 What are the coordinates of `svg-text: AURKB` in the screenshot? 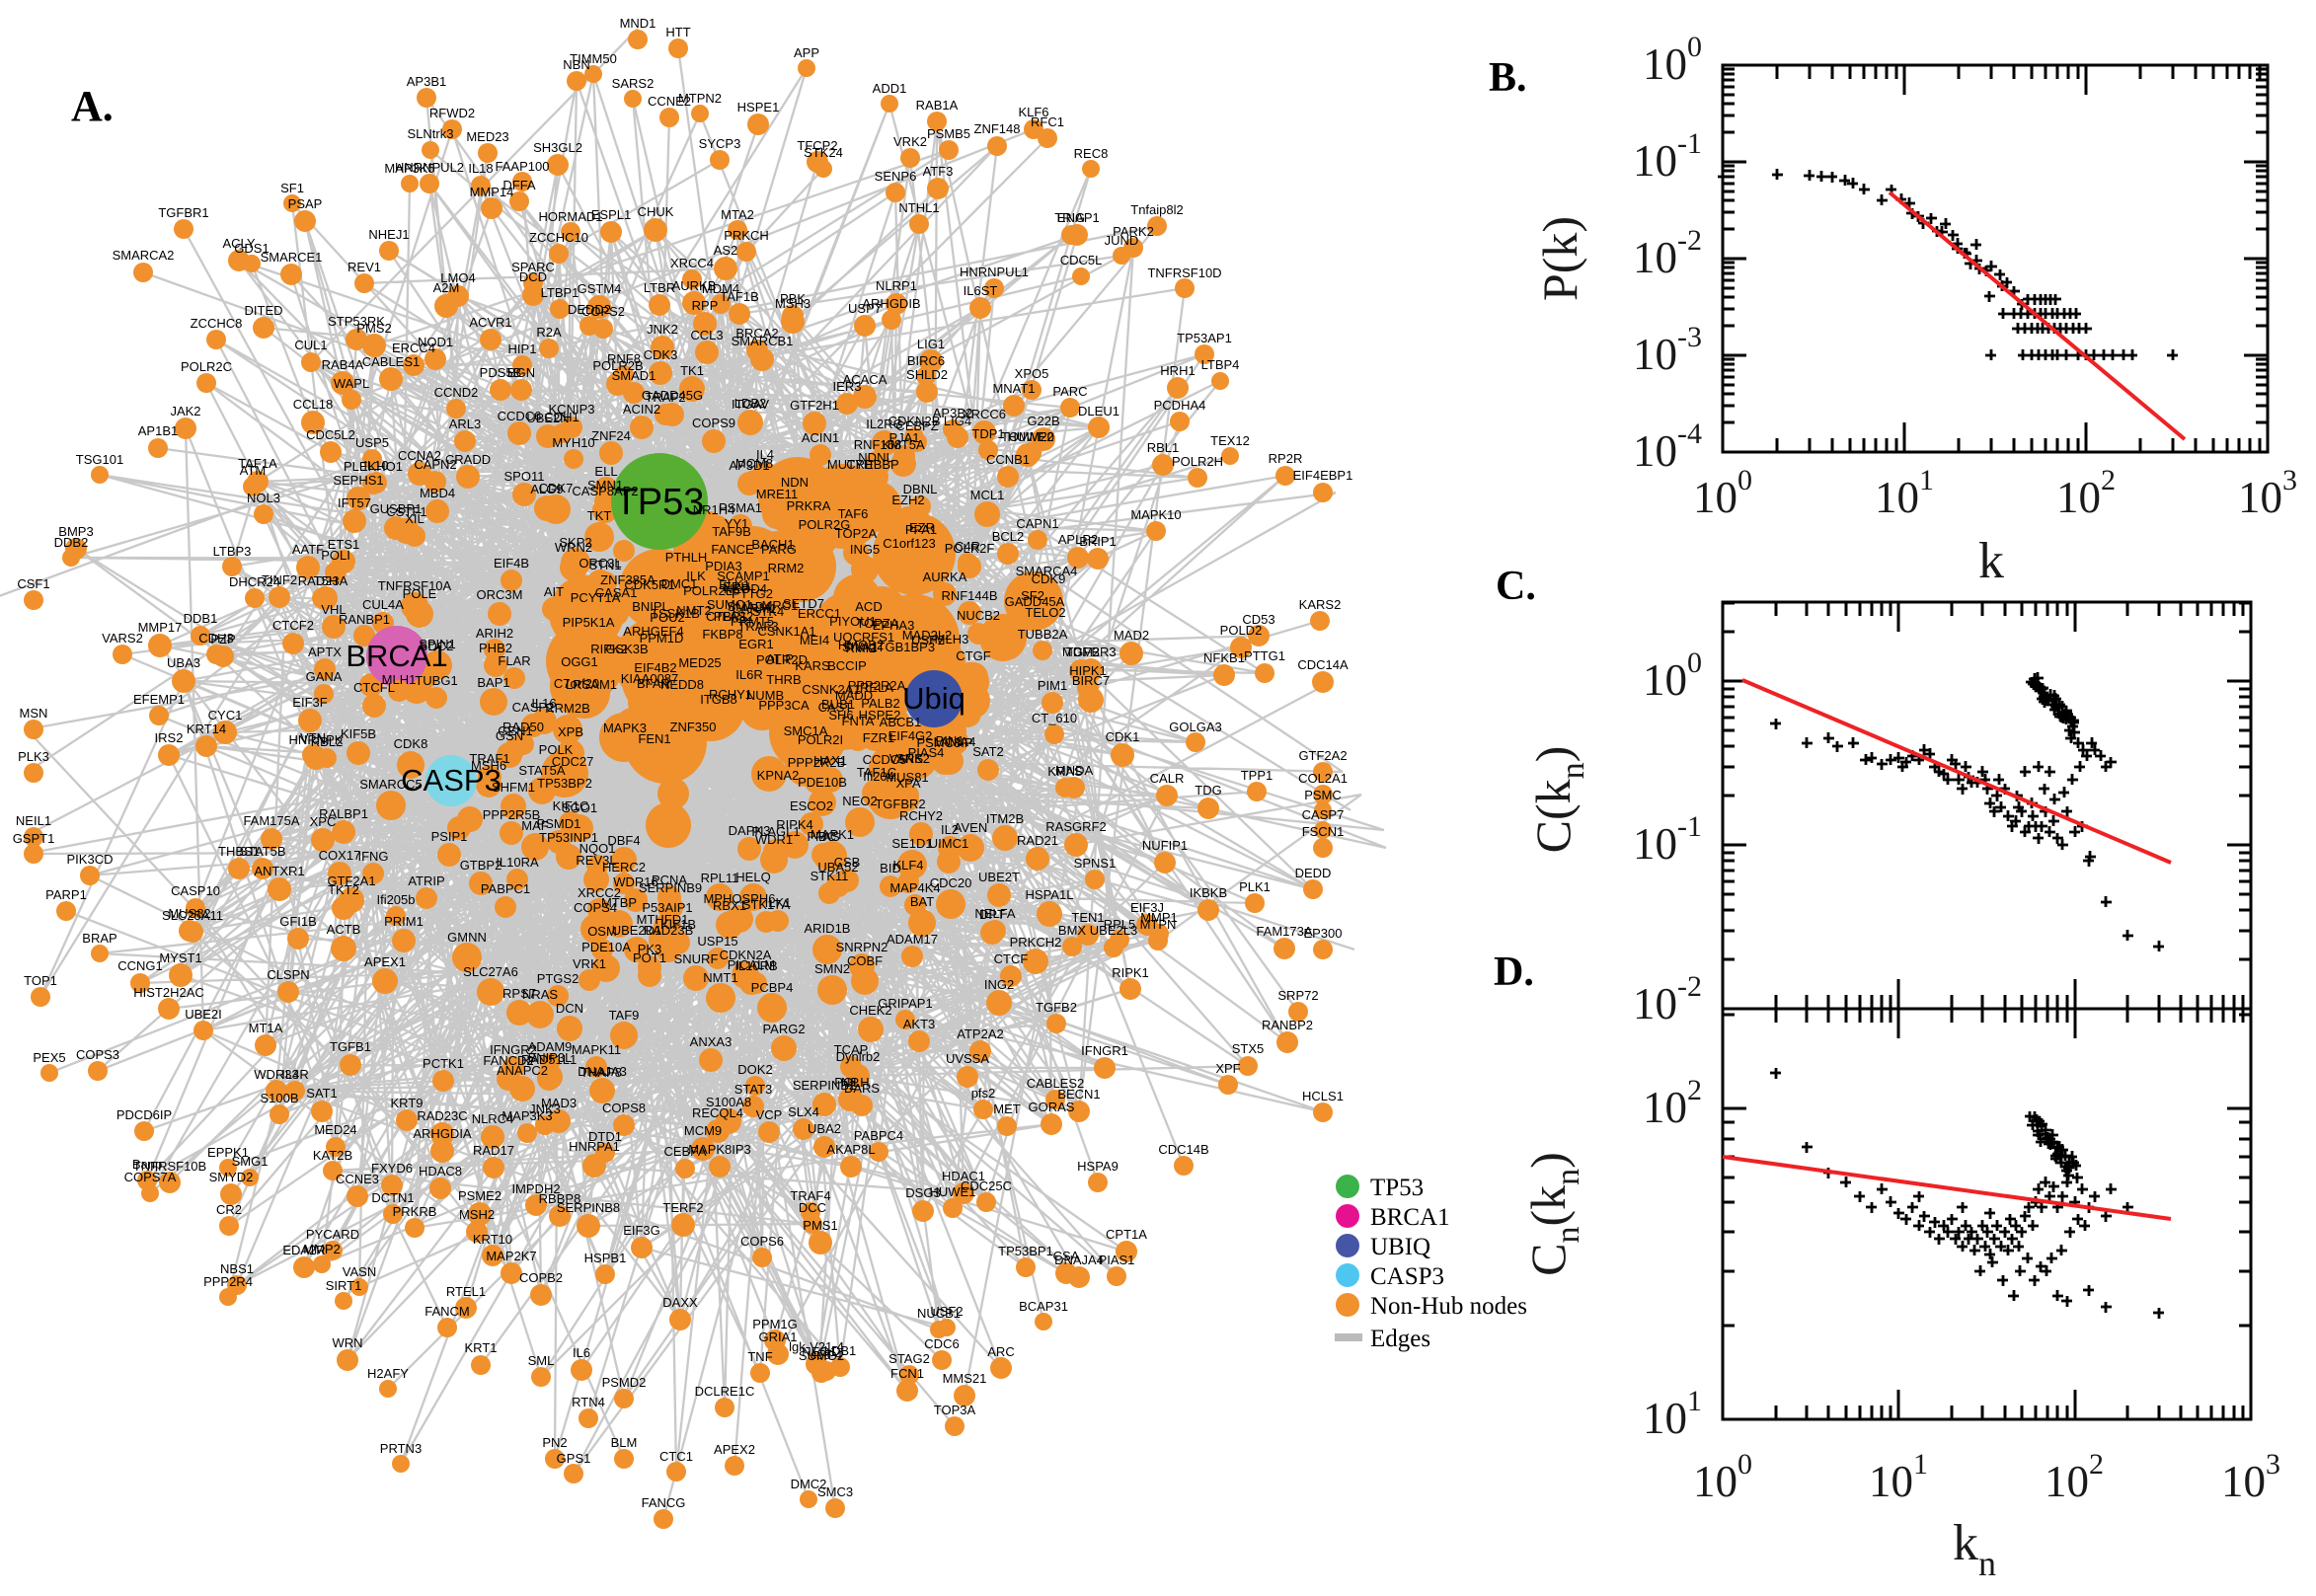 It's located at (695, 285).